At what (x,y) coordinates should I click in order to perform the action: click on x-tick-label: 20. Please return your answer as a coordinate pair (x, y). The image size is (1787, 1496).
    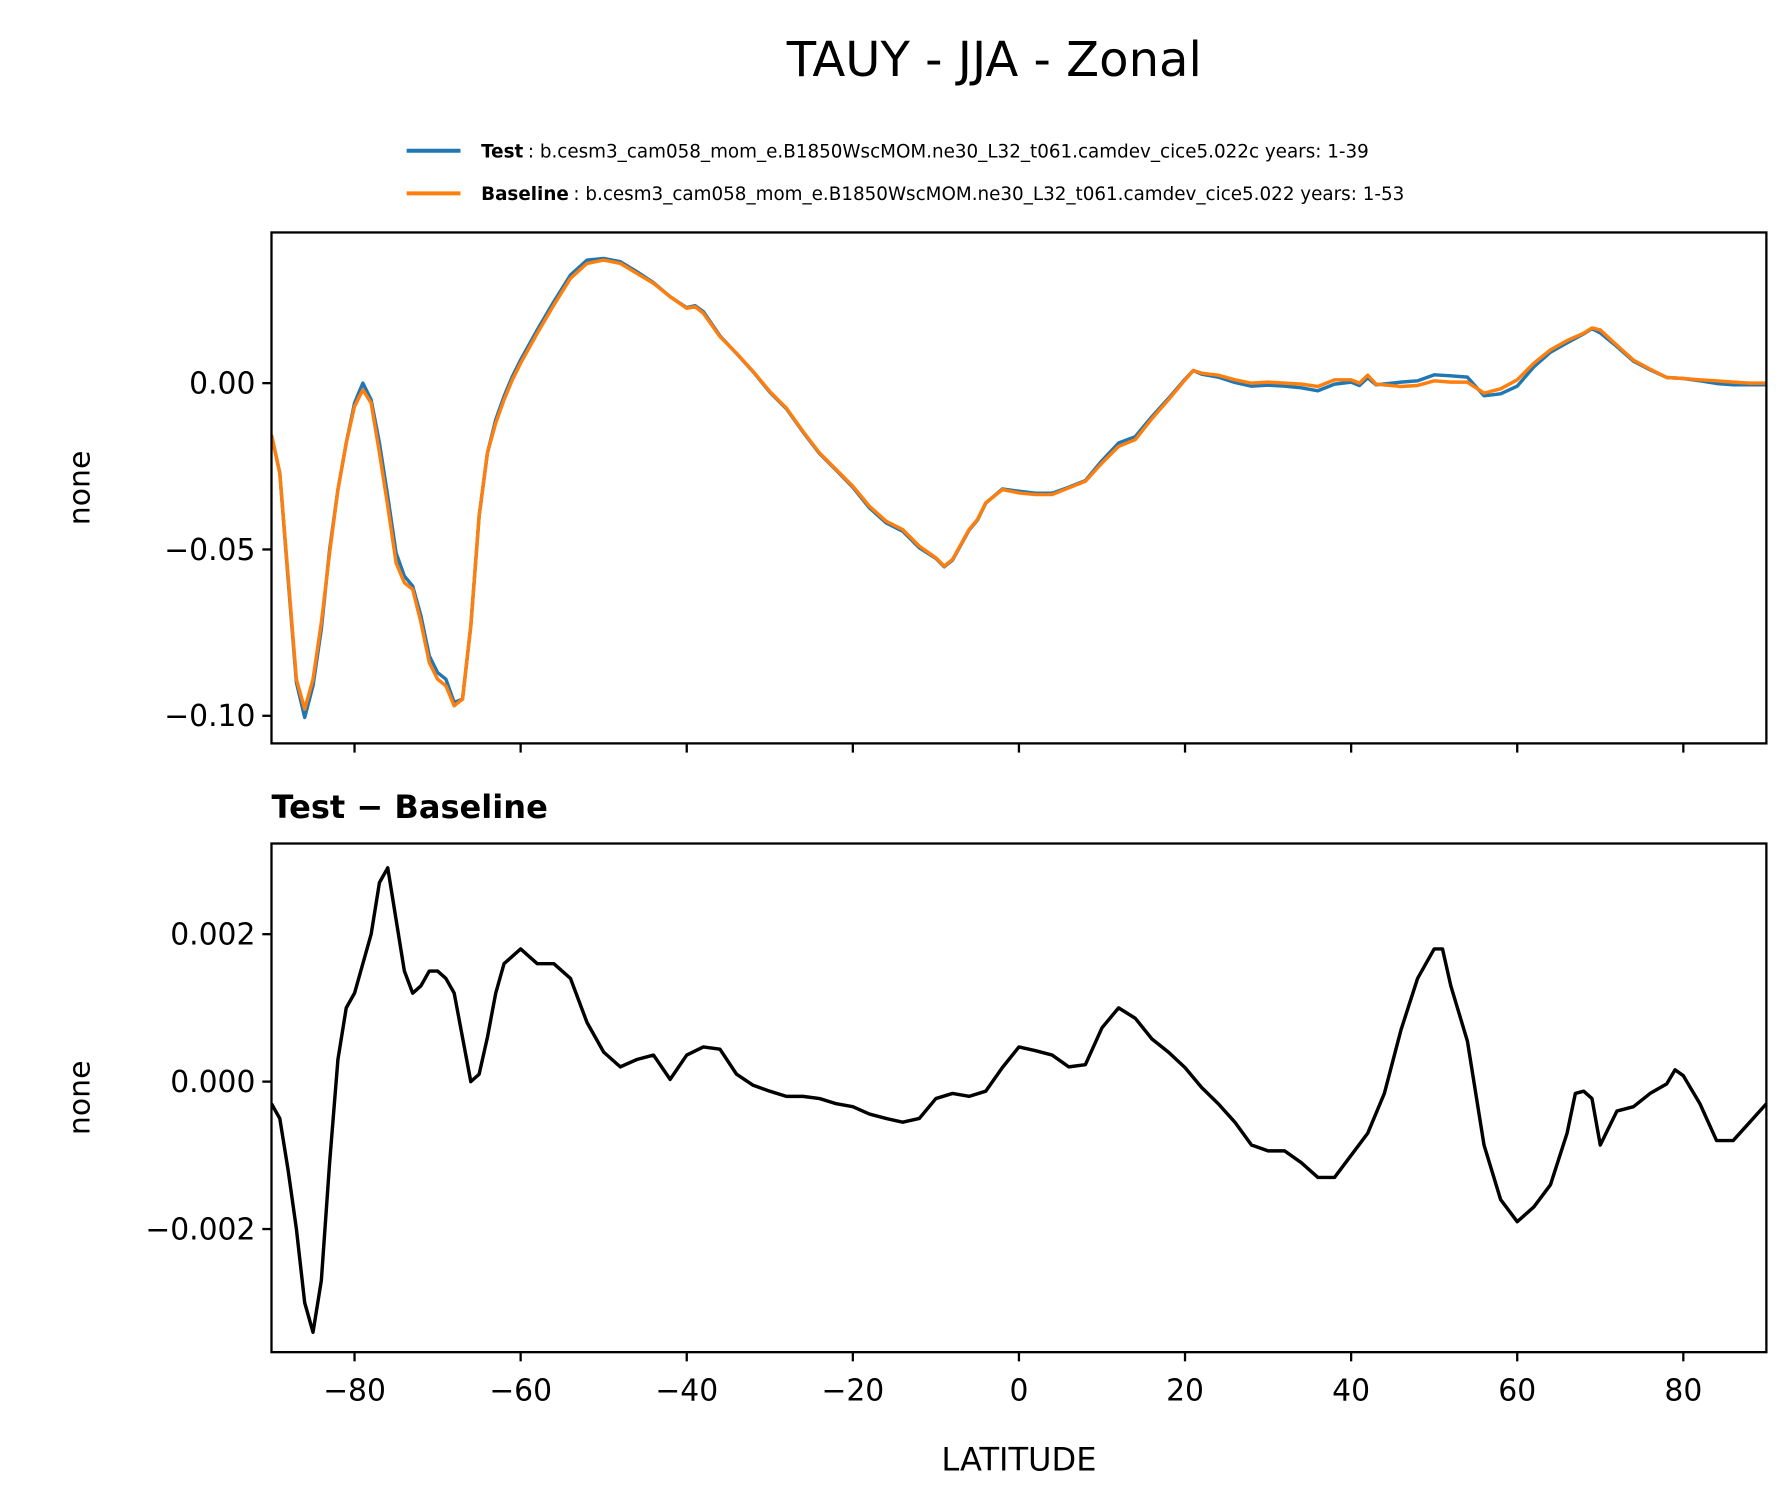
    Looking at the image, I should click on (1185, 1390).